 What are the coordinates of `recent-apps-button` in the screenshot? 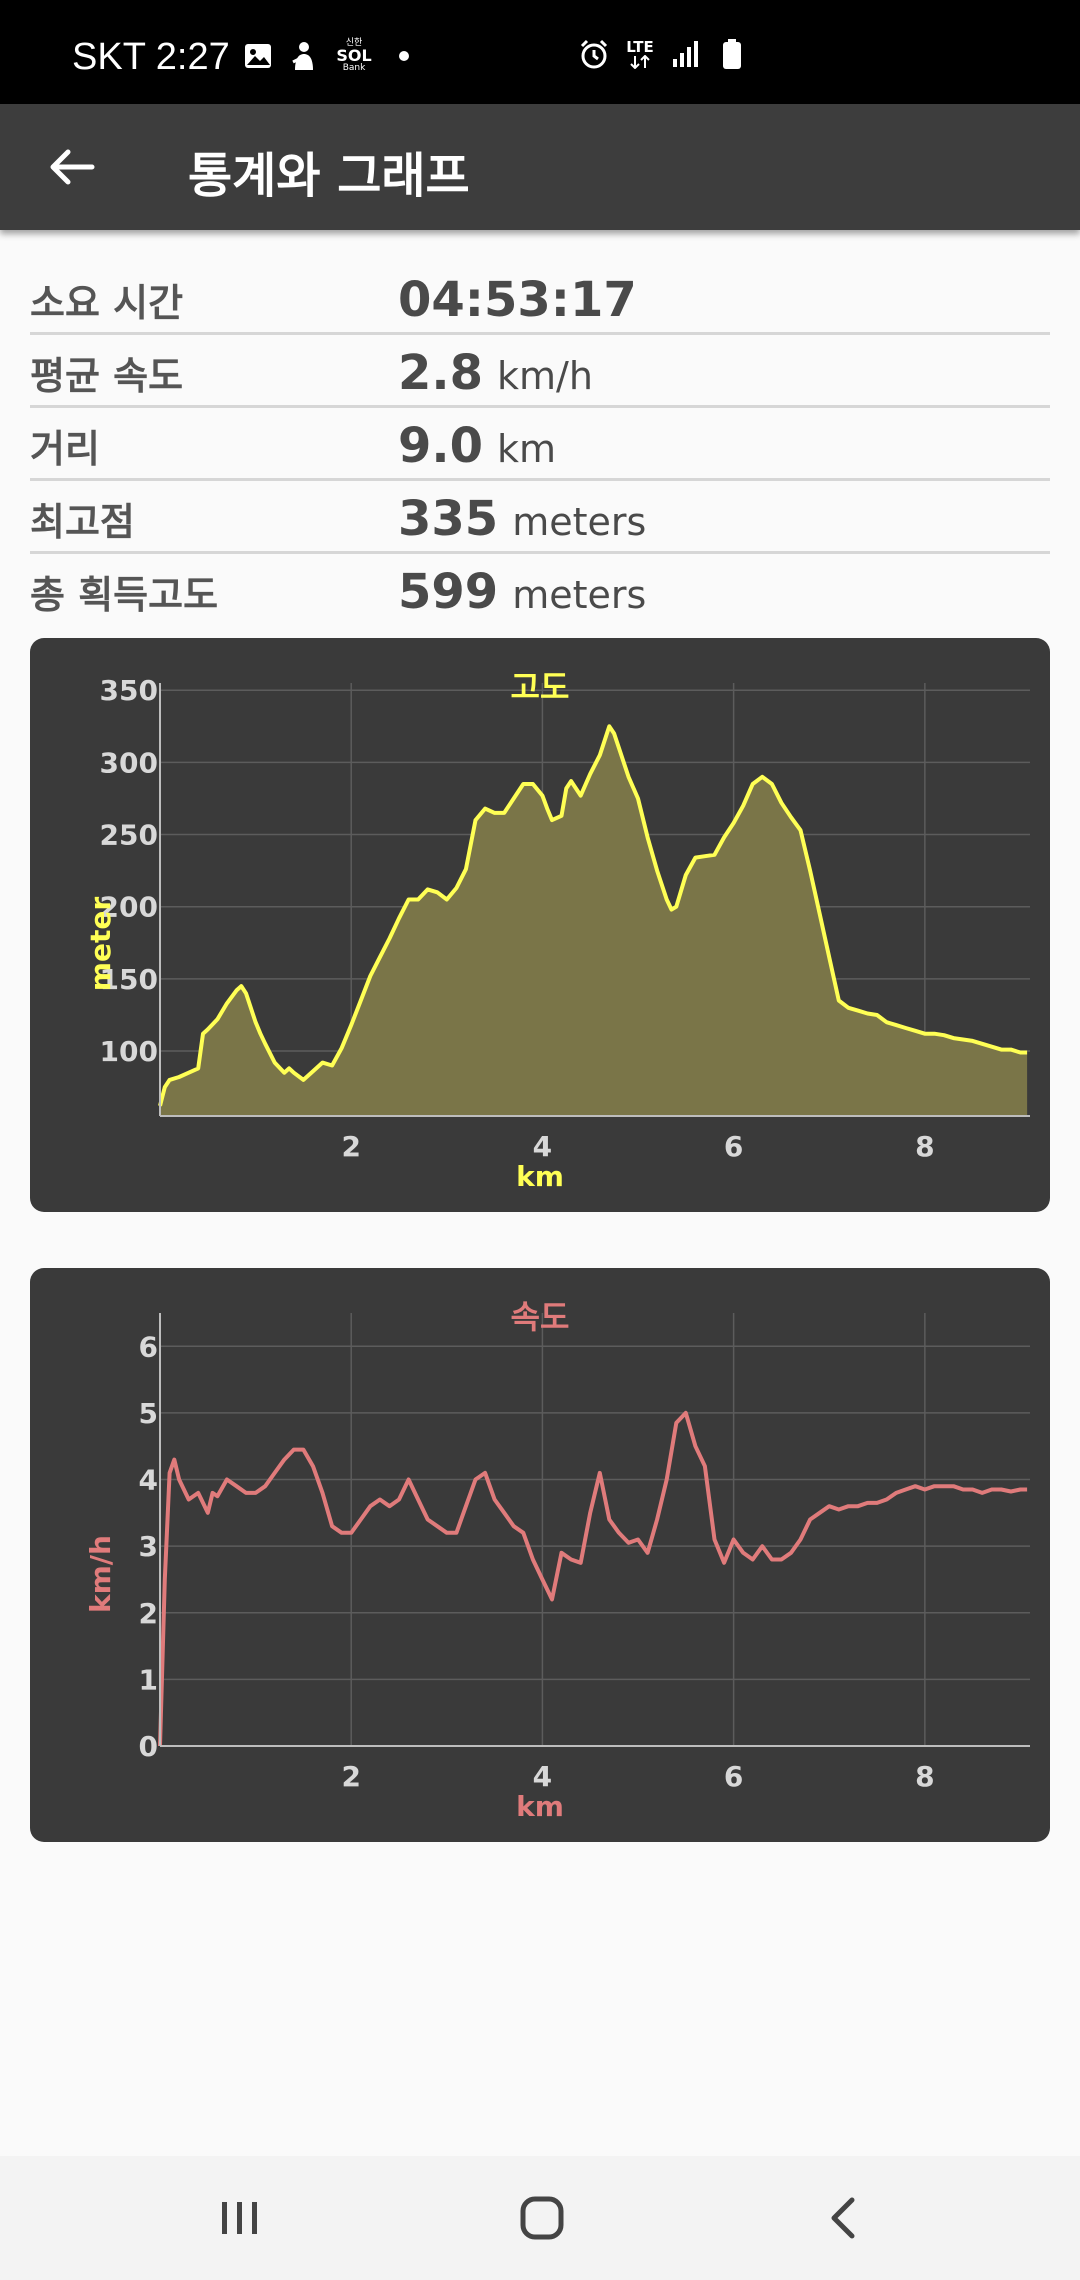 It's located at (240, 2218).